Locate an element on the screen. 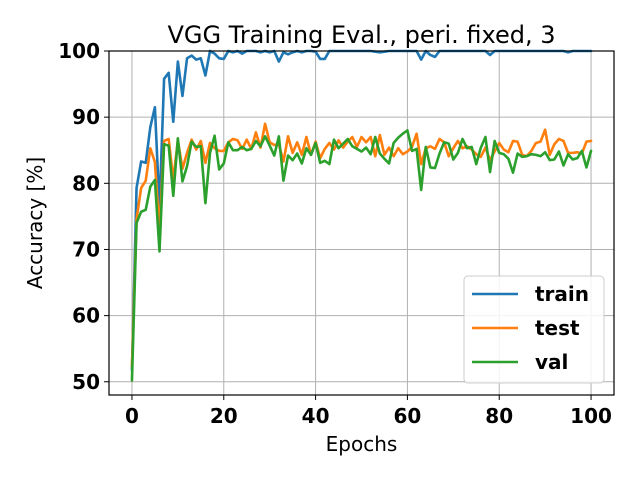  x-tick-label: 40 is located at coordinates (316, 416).